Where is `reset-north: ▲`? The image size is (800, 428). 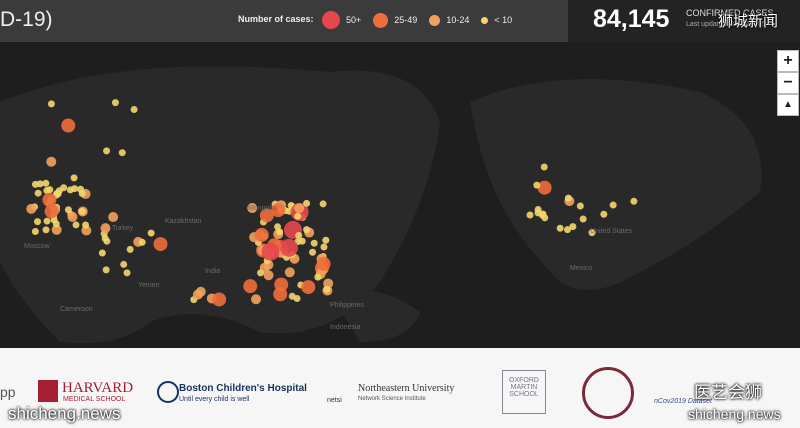
reset-north: ▲ is located at coordinates (788, 105).